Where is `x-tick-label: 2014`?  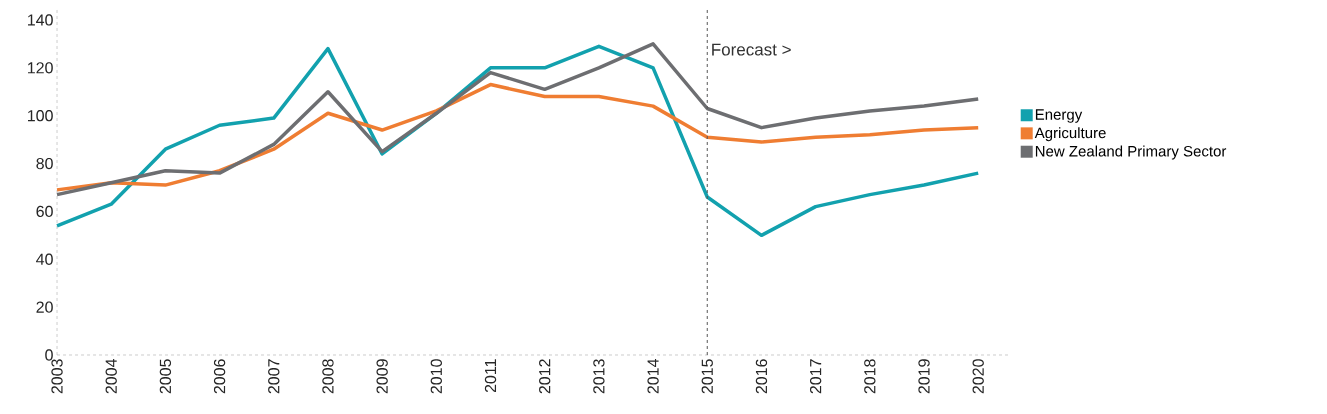 x-tick-label: 2014 is located at coordinates (653, 376).